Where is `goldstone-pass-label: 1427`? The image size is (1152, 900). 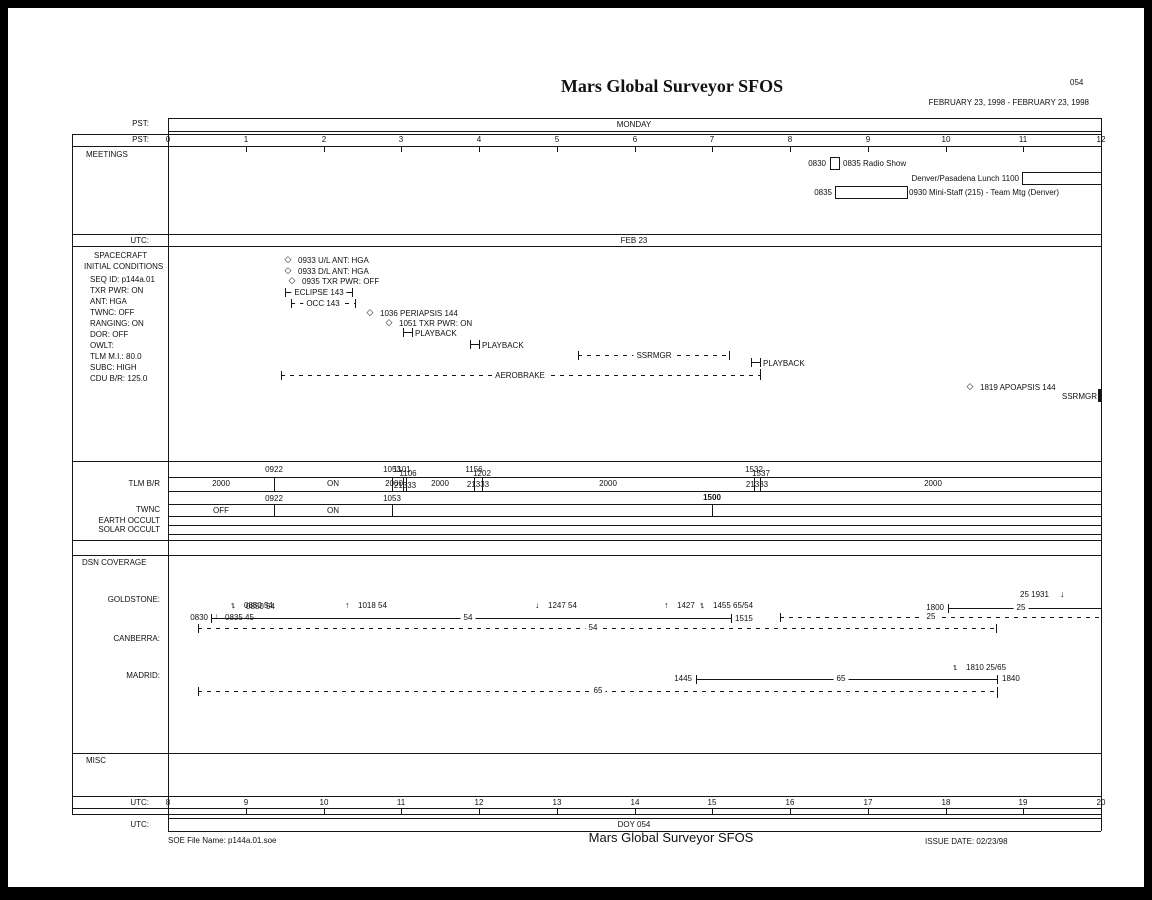
goldstone-pass-label: 1427 is located at coordinates (686, 605).